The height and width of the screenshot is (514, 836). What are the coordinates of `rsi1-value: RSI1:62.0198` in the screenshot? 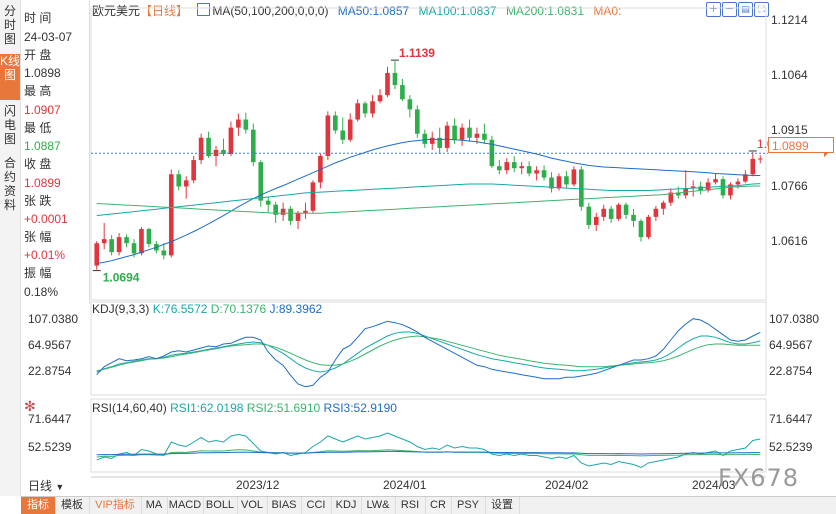 It's located at (207, 408).